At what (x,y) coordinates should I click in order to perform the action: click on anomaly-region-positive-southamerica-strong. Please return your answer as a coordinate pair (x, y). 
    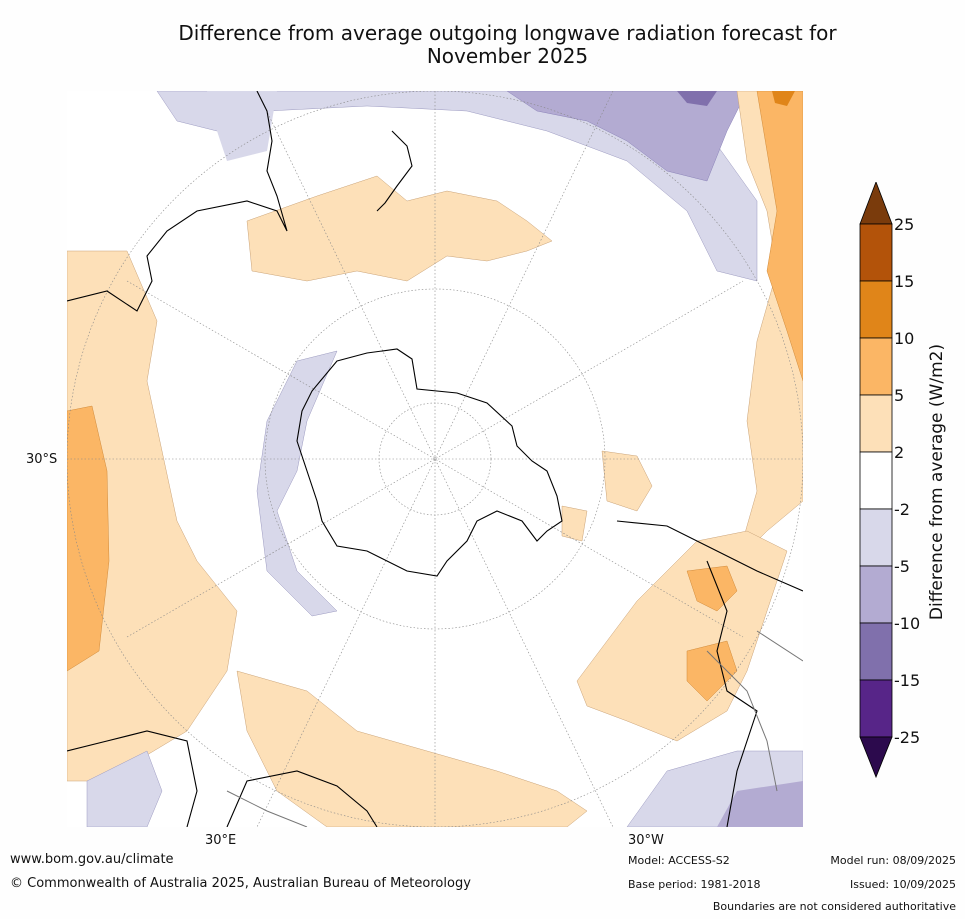
    Looking at the image, I should click on (712, 633).